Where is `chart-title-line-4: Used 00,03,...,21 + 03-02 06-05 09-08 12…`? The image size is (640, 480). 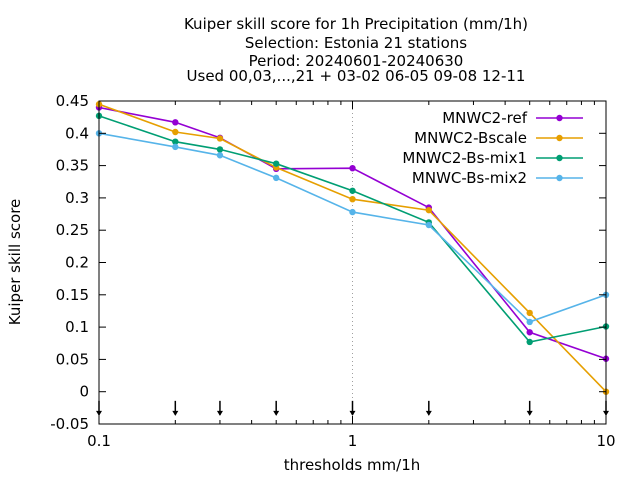
chart-title-line-4: Used 00,03,...,21 + 03-02 06-05 09-08 12… is located at coordinates (356, 76).